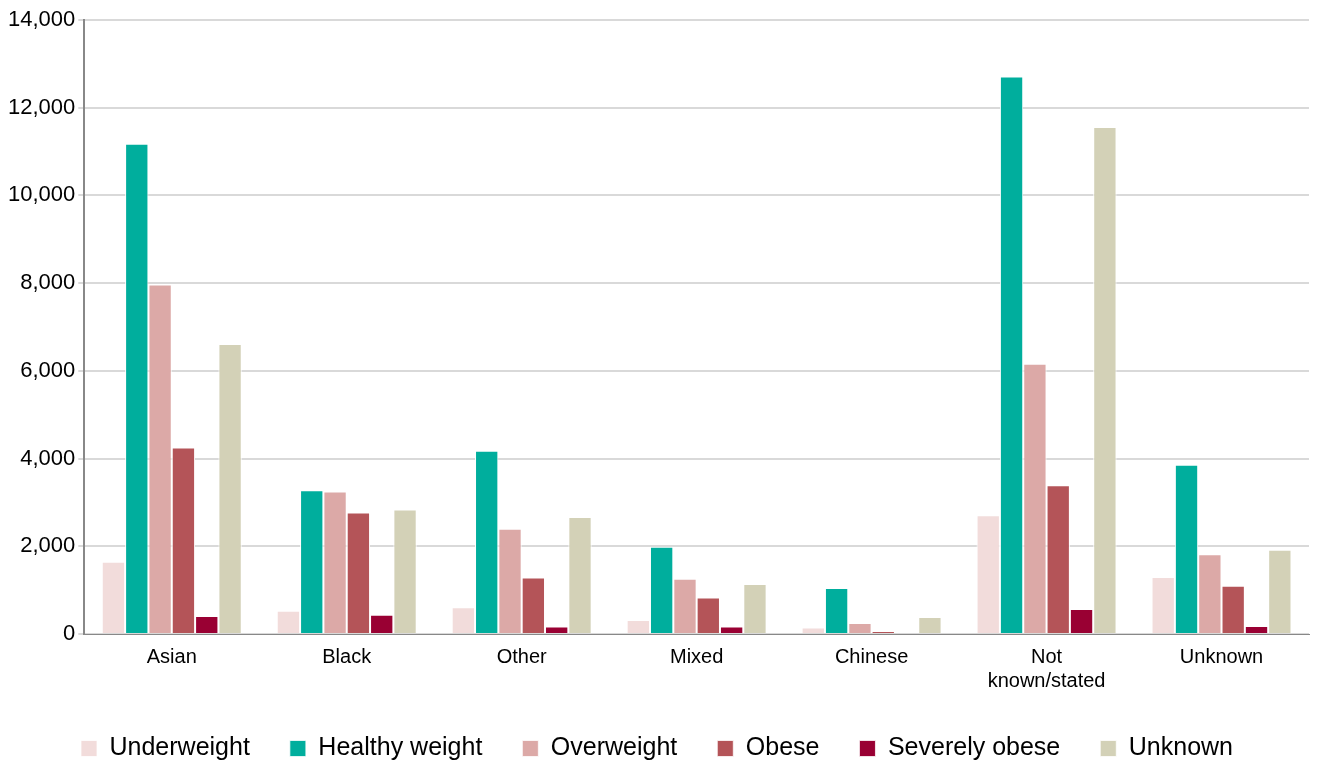  I want to click on x-tick-label: Not known/stated, so click(1046, 667).